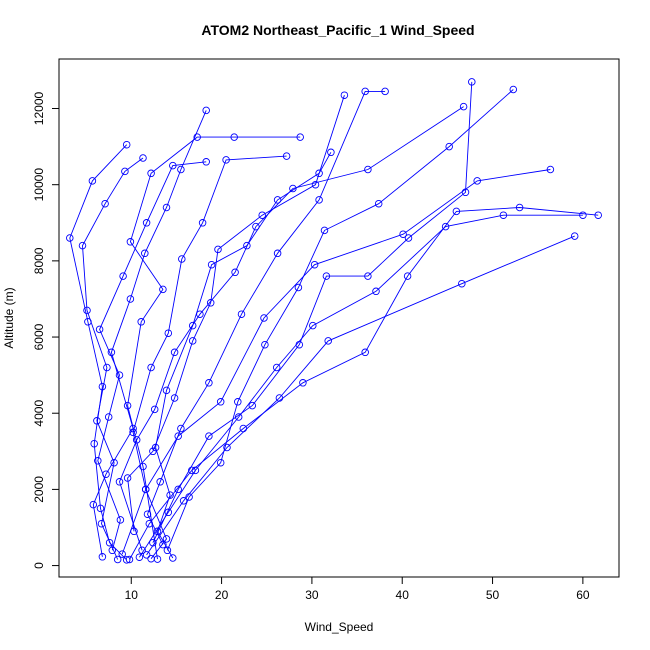 The image size is (650, 650). I want to click on x-tick-label: 50, so click(493, 595).